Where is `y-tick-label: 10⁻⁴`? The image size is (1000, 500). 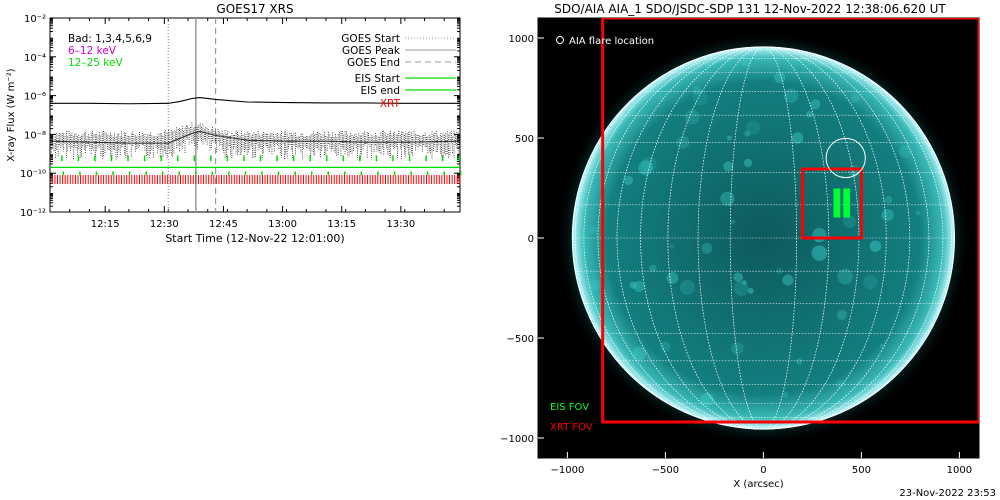 y-tick-label: 10⁻⁴ is located at coordinates (35, 58).